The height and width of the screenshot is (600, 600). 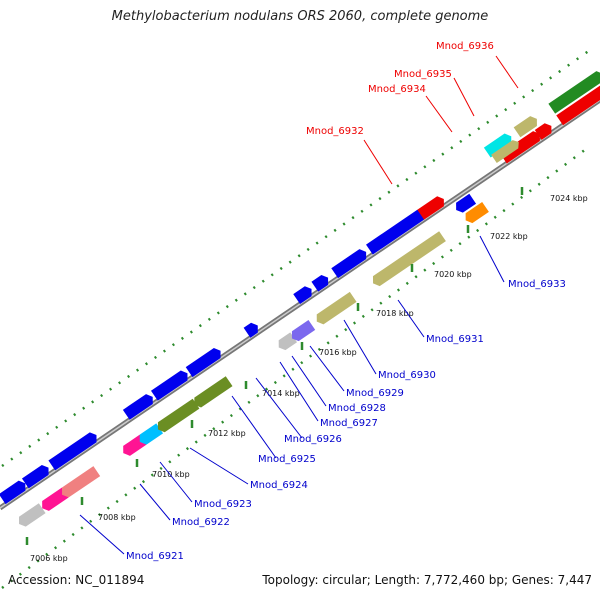 What do you see at coordinates (375, 393) in the screenshot?
I see `gene-label-mnod-6929: Mnod_6929` at bounding box center [375, 393].